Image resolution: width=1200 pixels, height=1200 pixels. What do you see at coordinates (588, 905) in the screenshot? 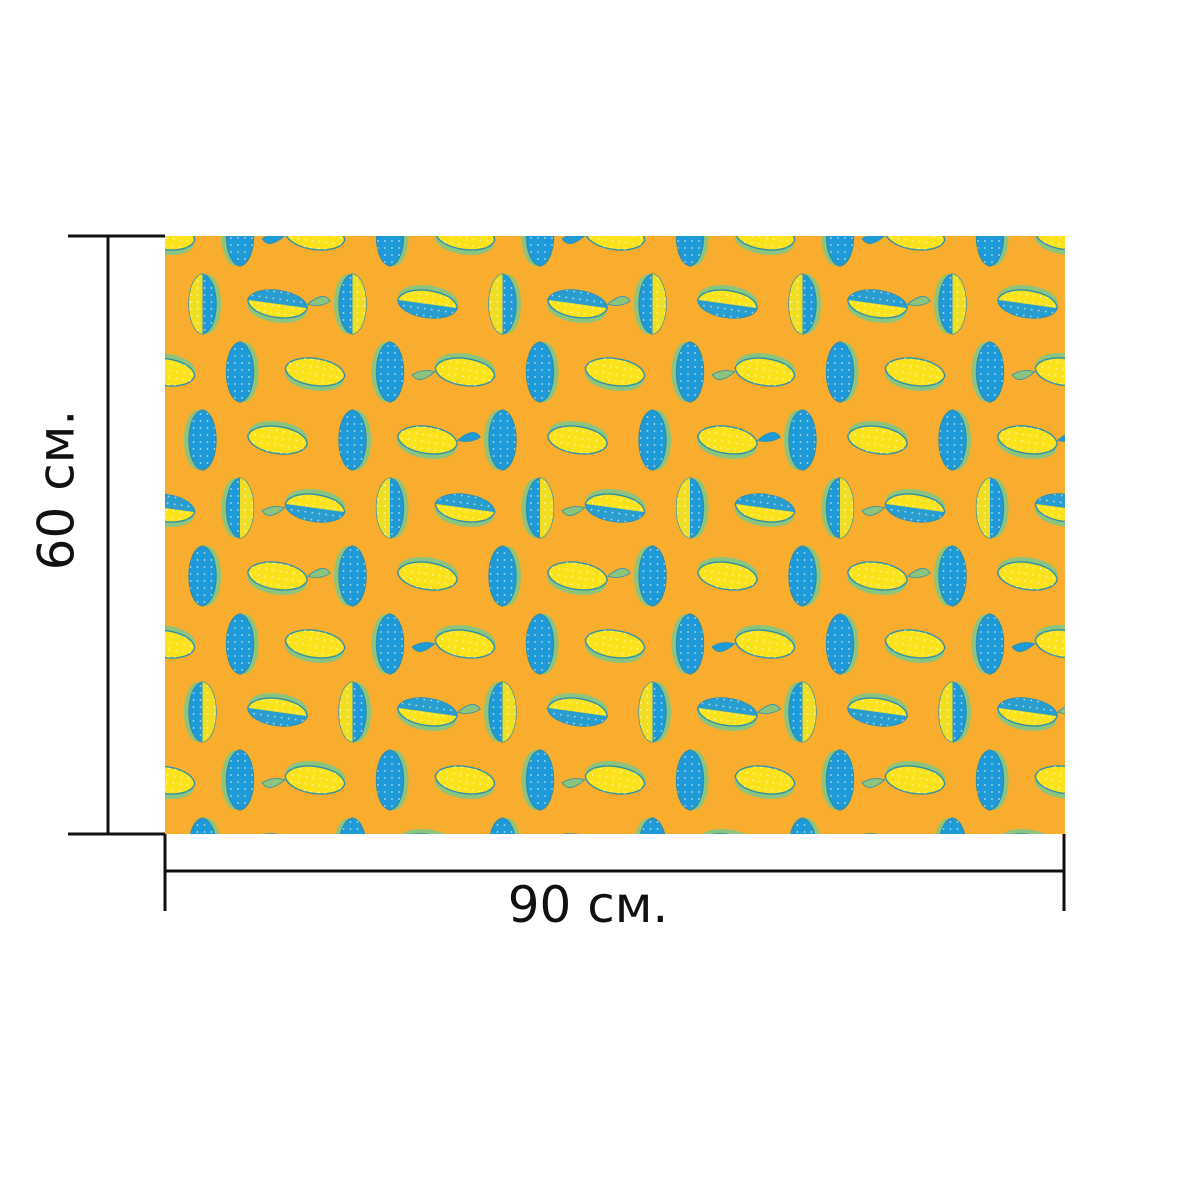
I see `width-label: 90 см.` at bounding box center [588, 905].